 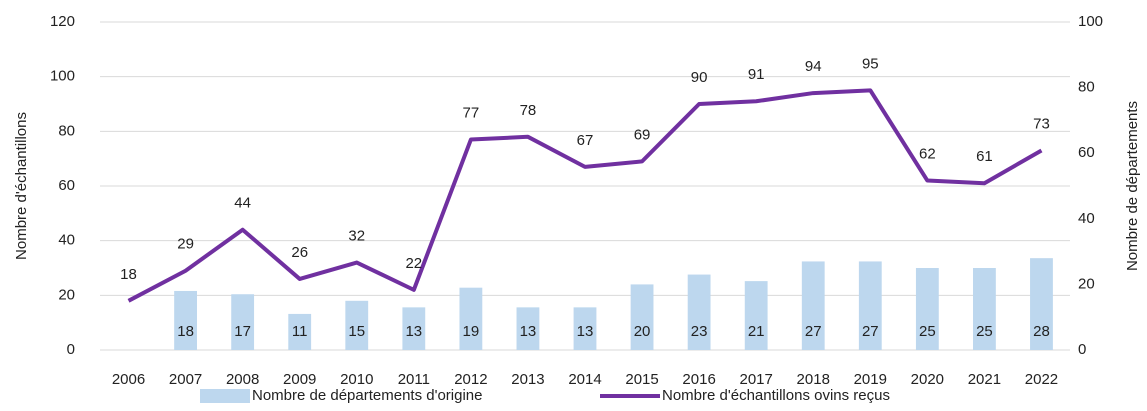 What do you see at coordinates (66, 240) in the screenshot?
I see `y-tick-label: 40` at bounding box center [66, 240].